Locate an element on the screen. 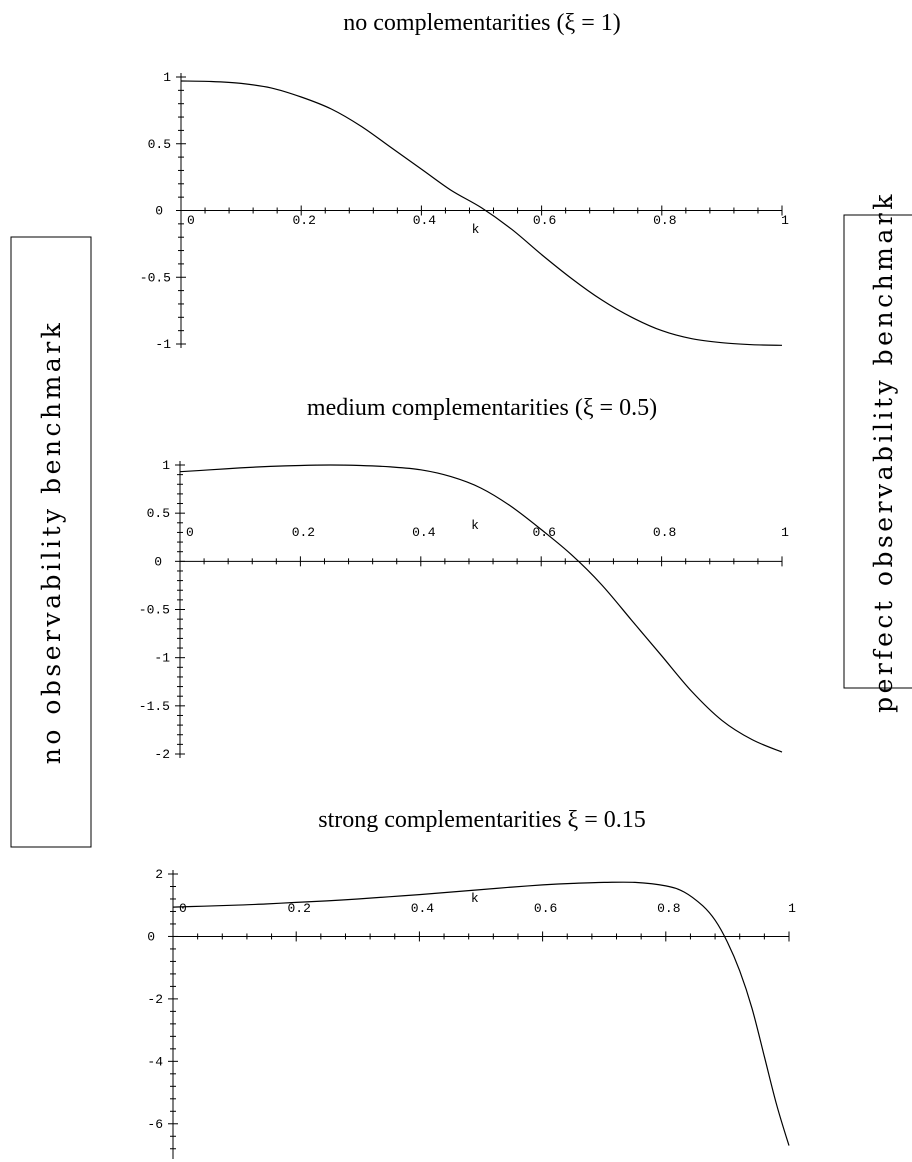 The width and height of the screenshot is (912, 1162). right-box-frame is located at coordinates (877, 451).